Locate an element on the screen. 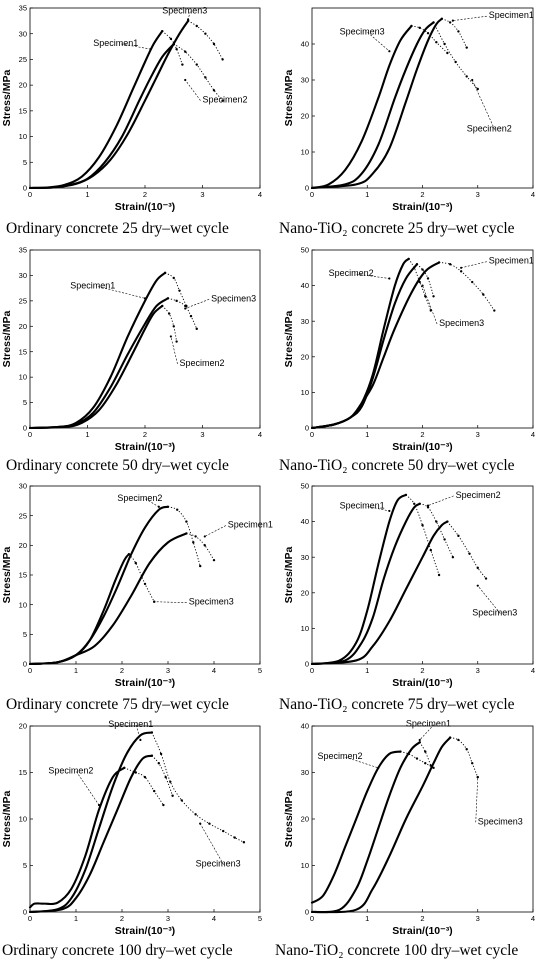 This screenshot has height=966, width=550. chart-caption: Nano-TiO₂ concrete 25 dry–wet cycle is located at coordinates (397, 228).